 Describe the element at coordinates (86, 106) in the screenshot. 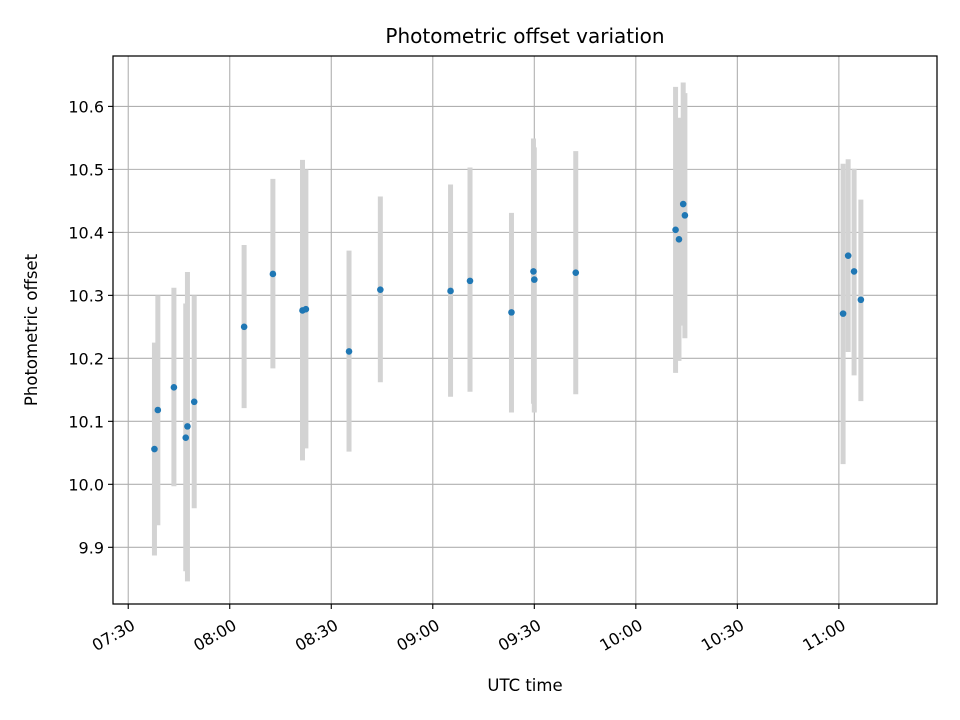

I see `y-tick-label: 10.6` at that location.